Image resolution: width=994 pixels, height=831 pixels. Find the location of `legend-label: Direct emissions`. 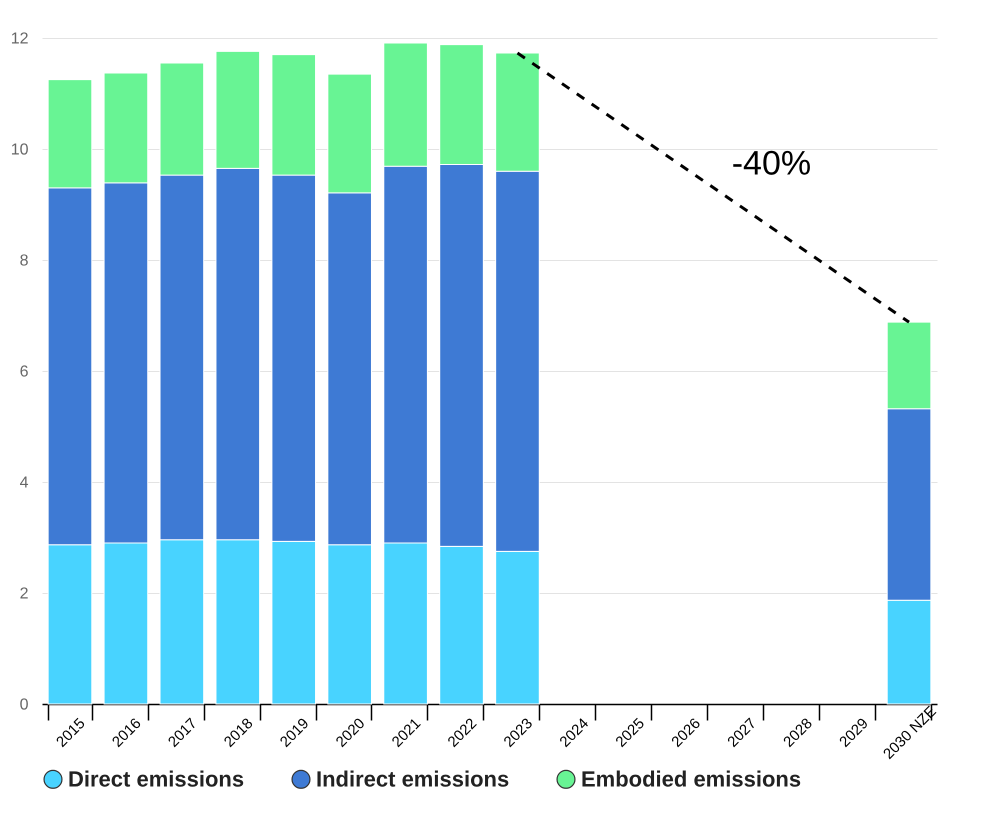

legend-label: Direct emissions is located at coordinates (156, 779).